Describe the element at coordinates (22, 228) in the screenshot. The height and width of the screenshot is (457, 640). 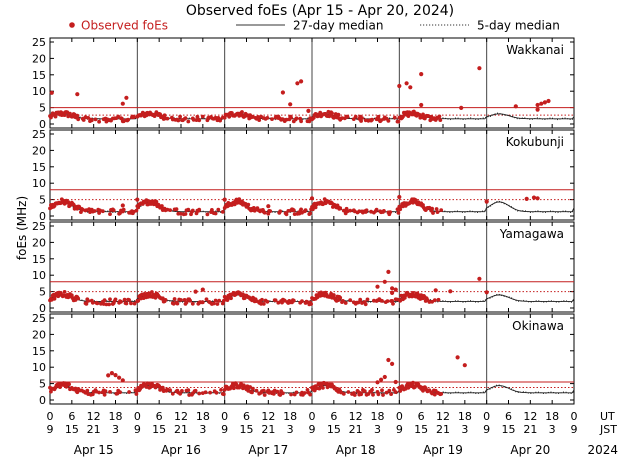
I see `y-axis-label: foEs (MHz)` at that location.